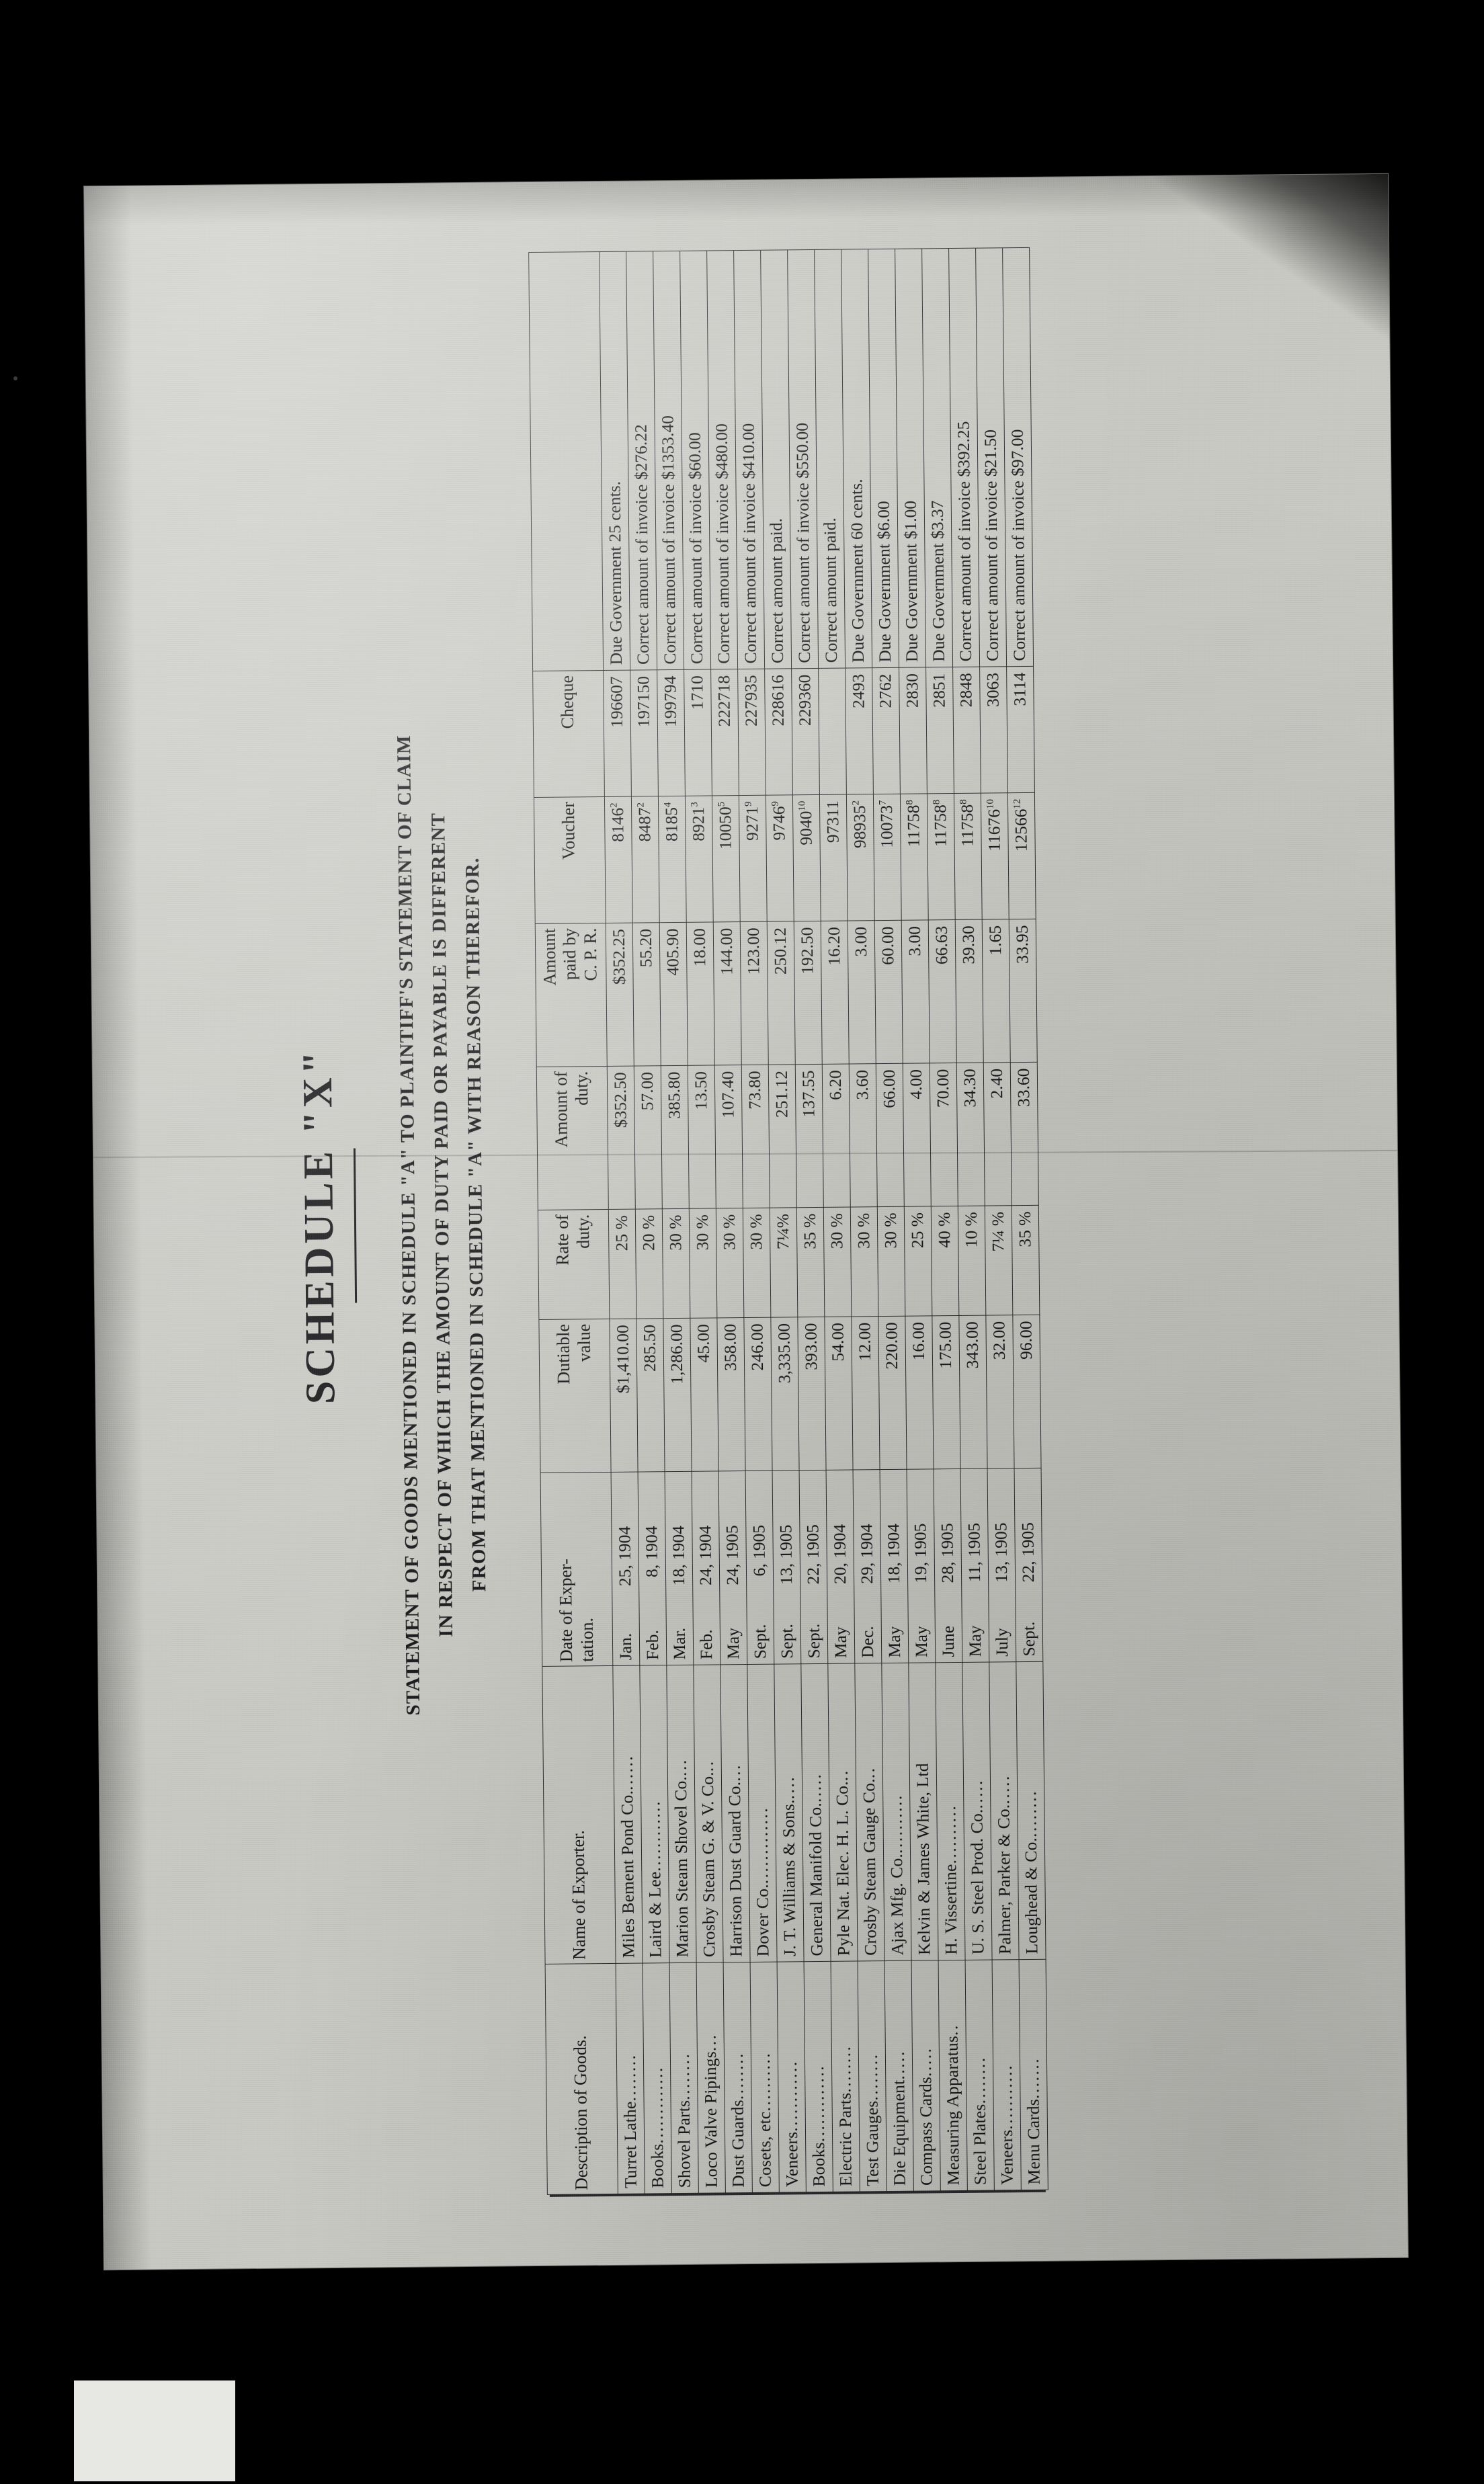 The image size is (1484, 2484). What do you see at coordinates (974, 1572) in the screenshot?
I see `date-day: 11,` at bounding box center [974, 1572].